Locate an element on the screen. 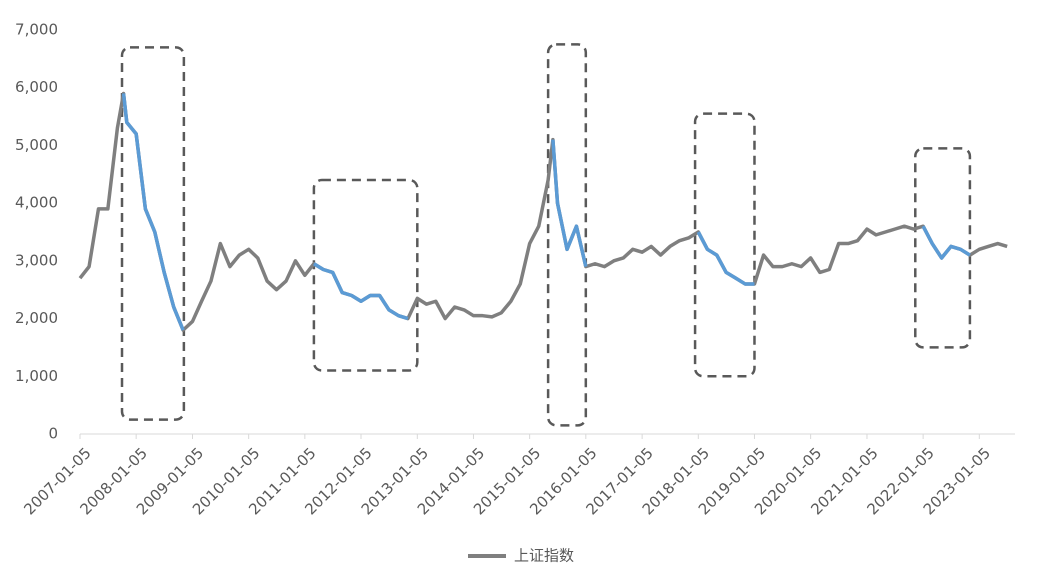 The width and height of the screenshot is (1040, 577). y-tick-label: 6,000 is located at coordinates (36, 87).